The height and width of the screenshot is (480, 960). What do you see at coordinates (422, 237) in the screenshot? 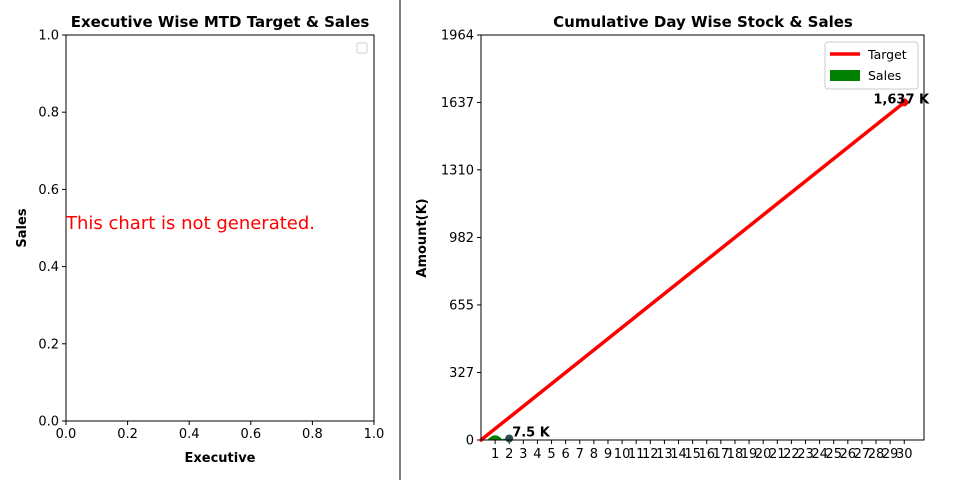
I see `right-yaxis-label: Amount(K)` at bounding box center [422, 237].